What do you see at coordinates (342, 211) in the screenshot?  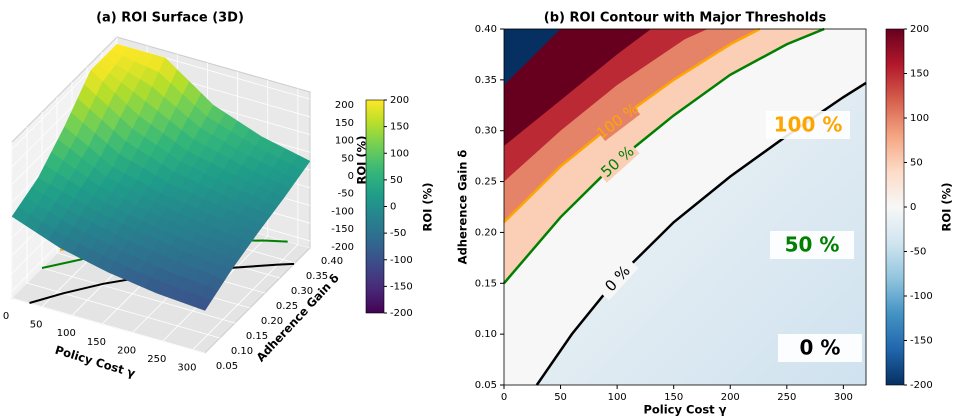 I see `z-tick-label: -100` at bounding box center [342, 211].